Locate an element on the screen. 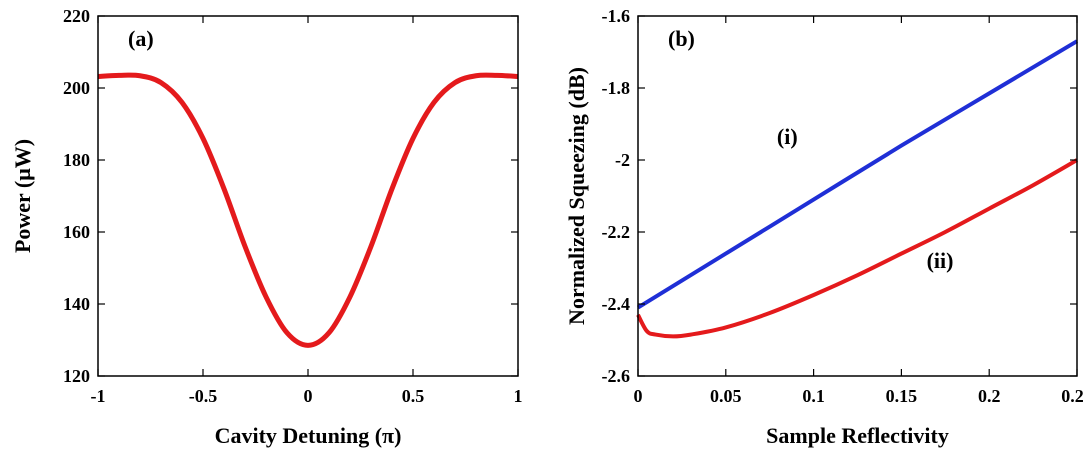  x-tick-label: 0.05 is located at coordinates (726, 396).